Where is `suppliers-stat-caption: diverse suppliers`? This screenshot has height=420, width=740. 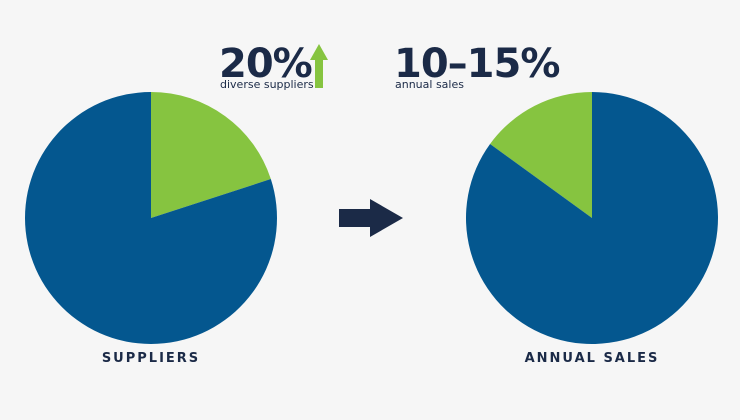
suppliers-stat-caption: diverse suppliers is located at coordinates (267, 84).